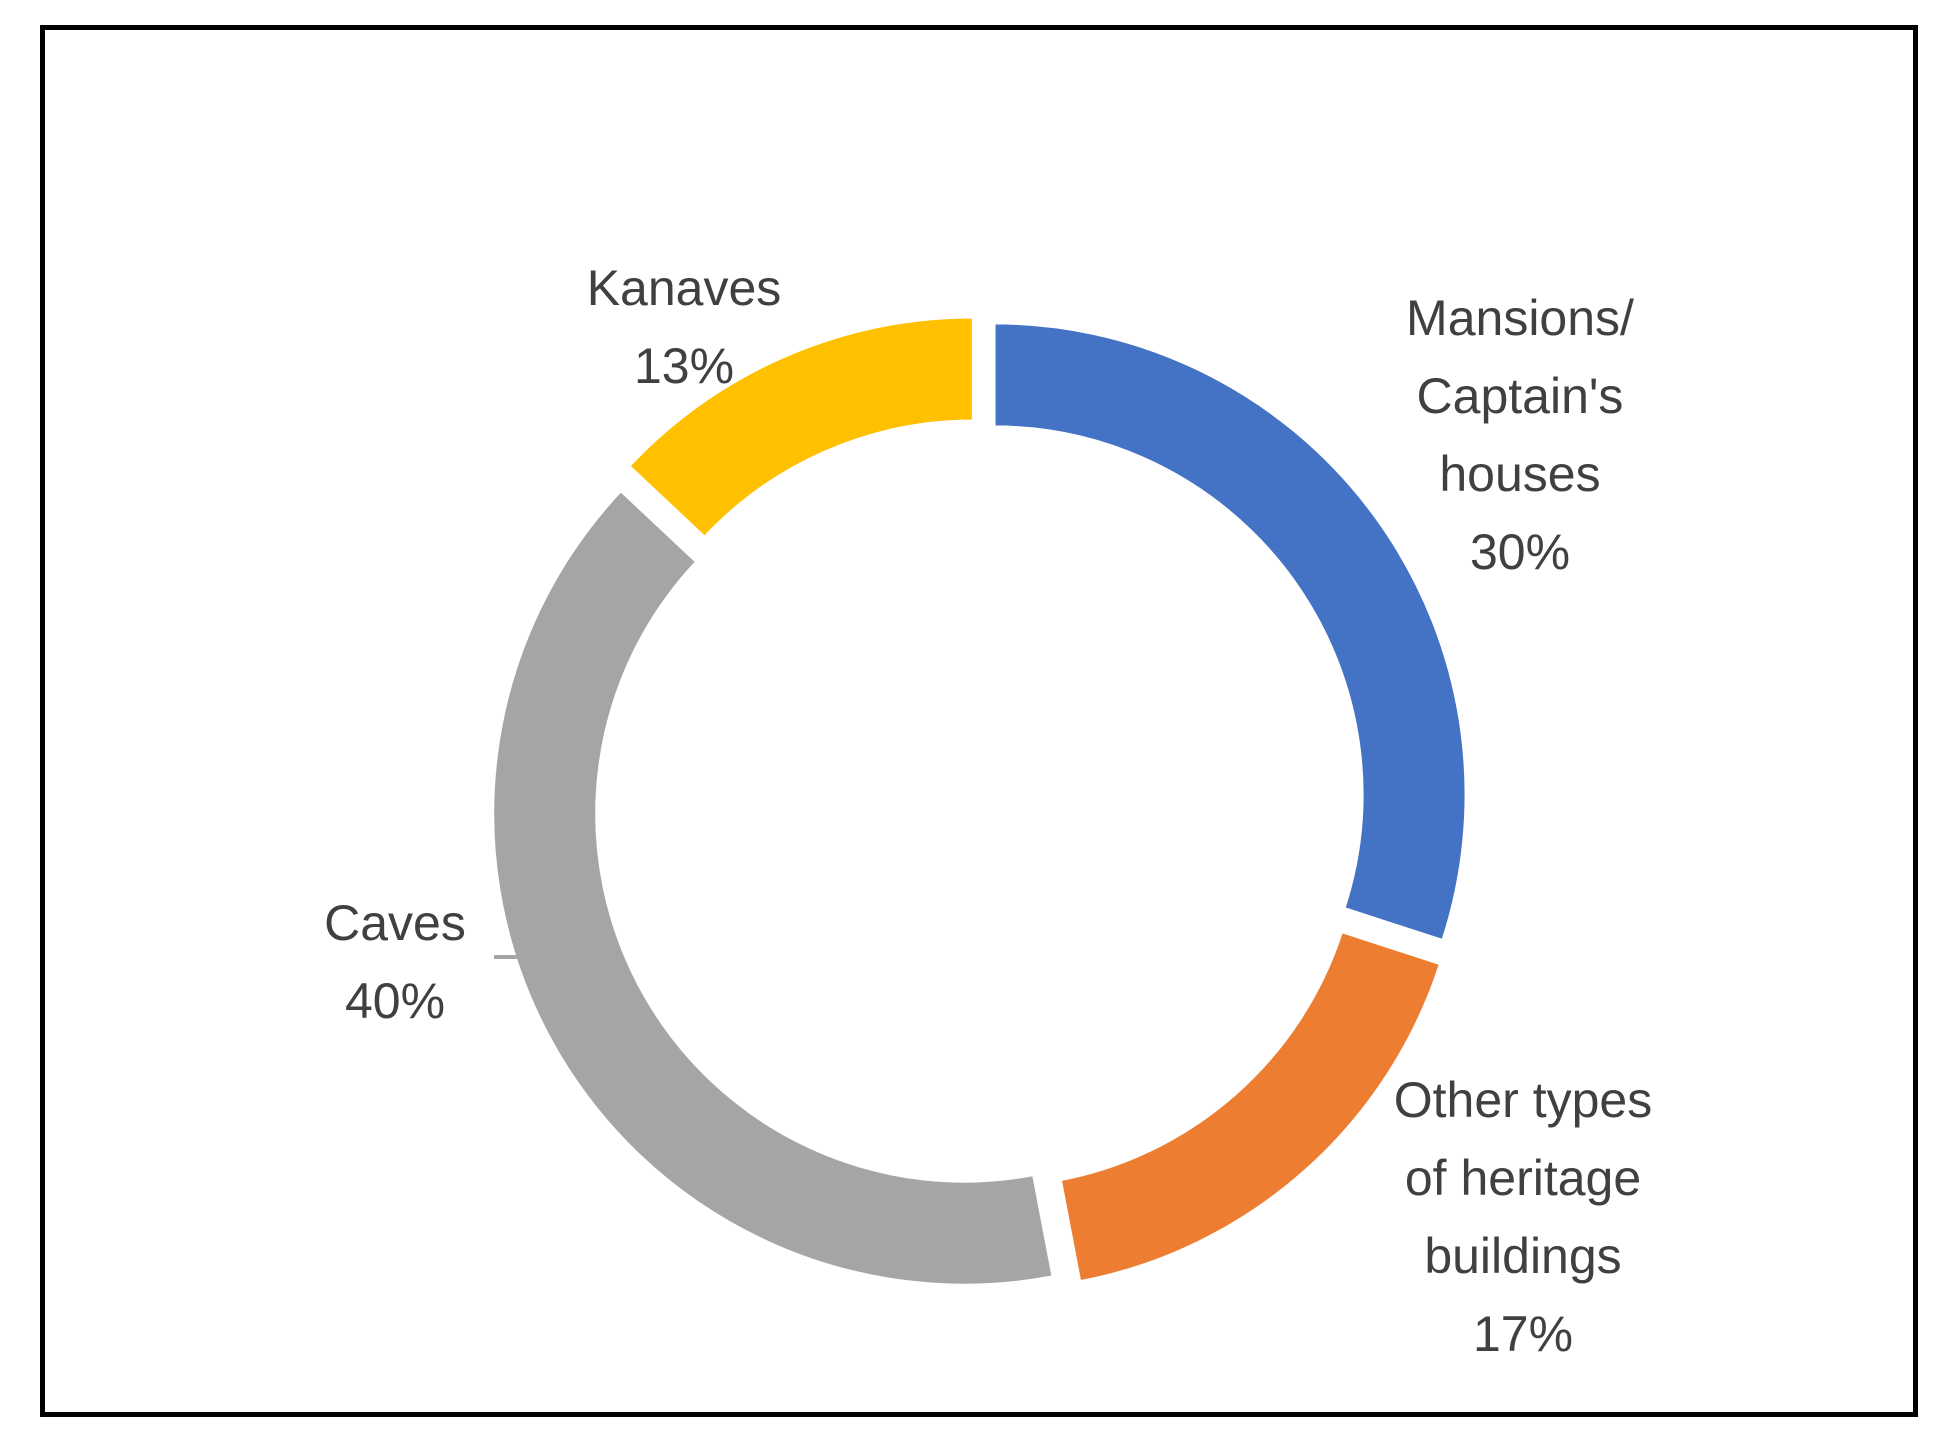 This screenshot has width=1953, height=1449. I want to click on slice-mansions-captain-s-houses, so click(1230, 632).